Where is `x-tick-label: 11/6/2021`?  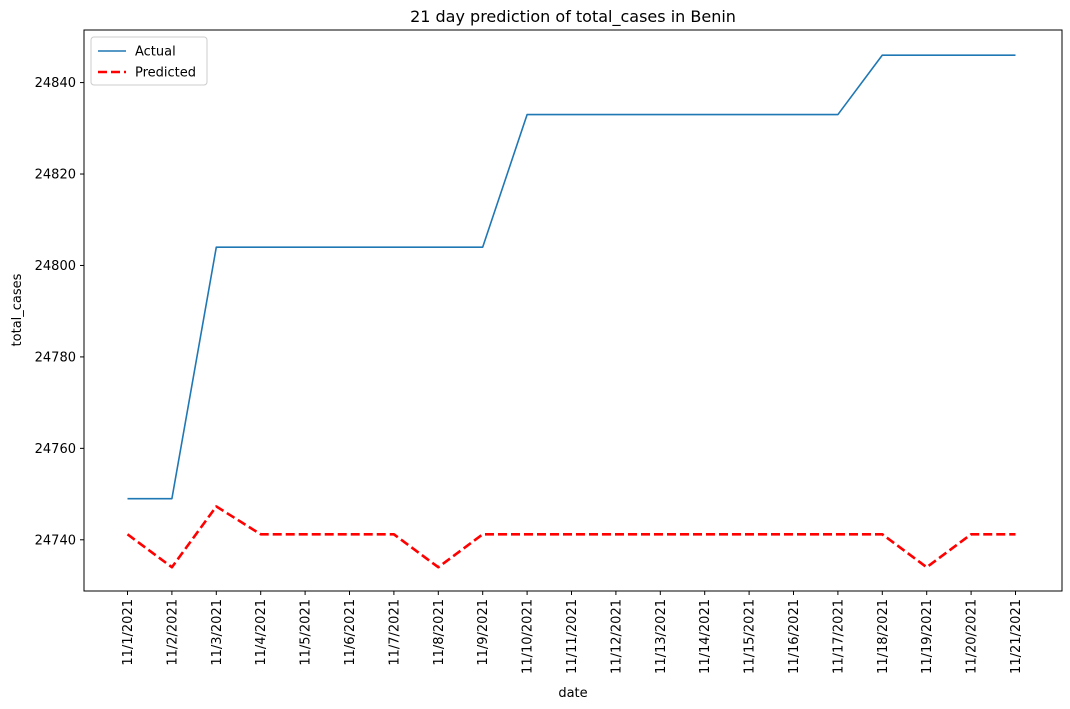
x-tick-label: 11/6/2021 is located at coordinates (350, 632).